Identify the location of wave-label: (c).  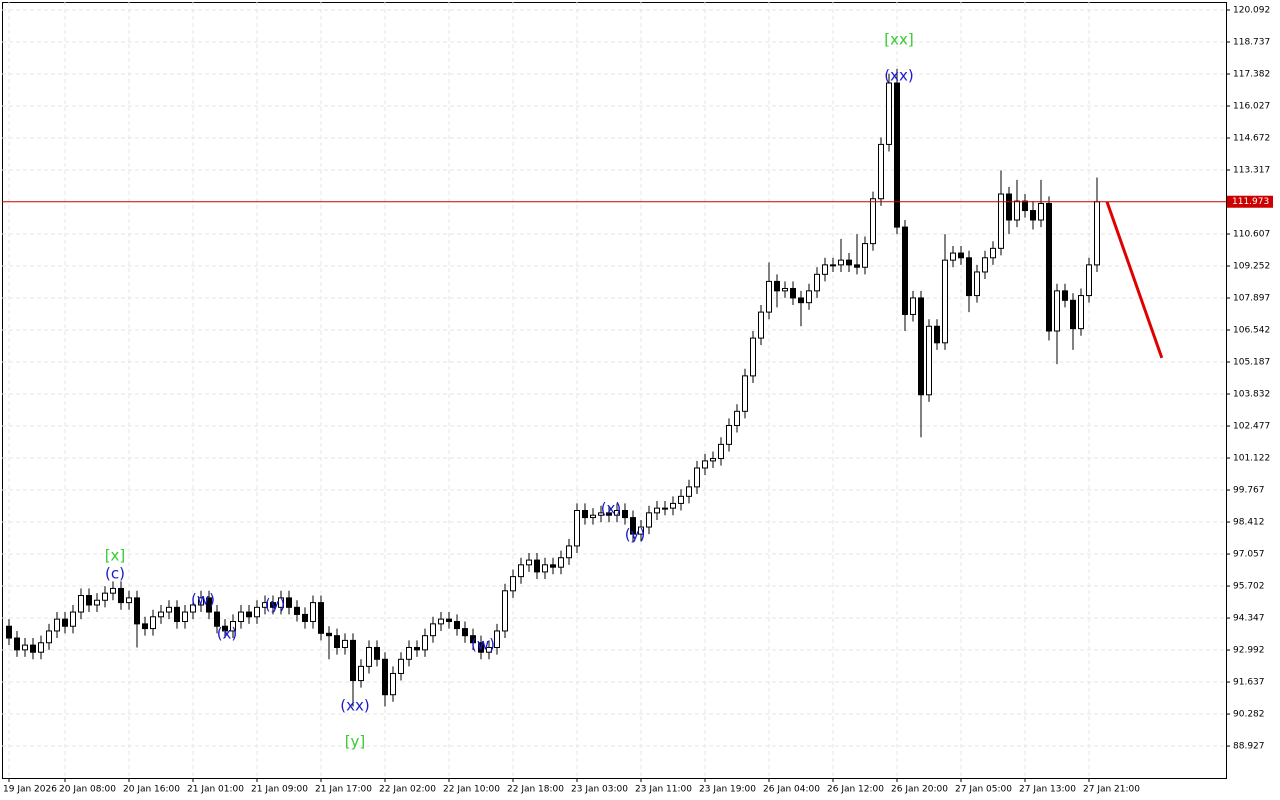
(115, 574).